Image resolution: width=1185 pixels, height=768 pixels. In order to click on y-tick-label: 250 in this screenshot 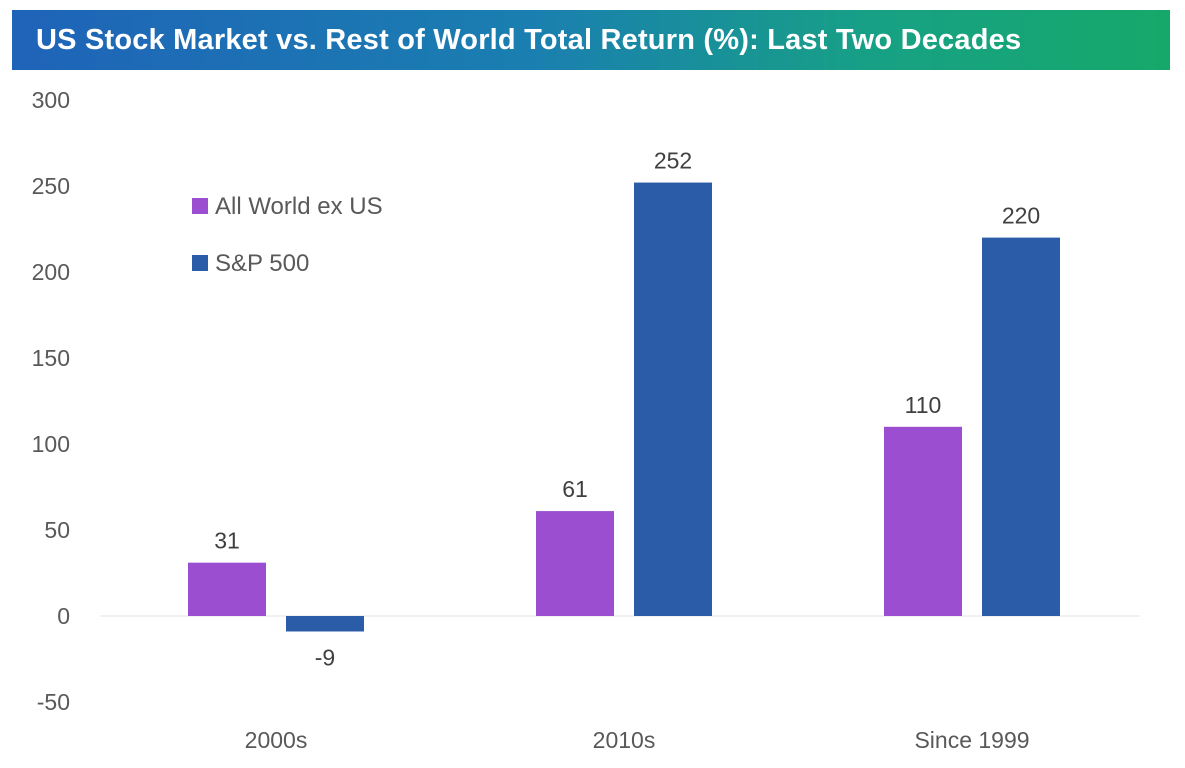, I will do `click(51, 186)`.